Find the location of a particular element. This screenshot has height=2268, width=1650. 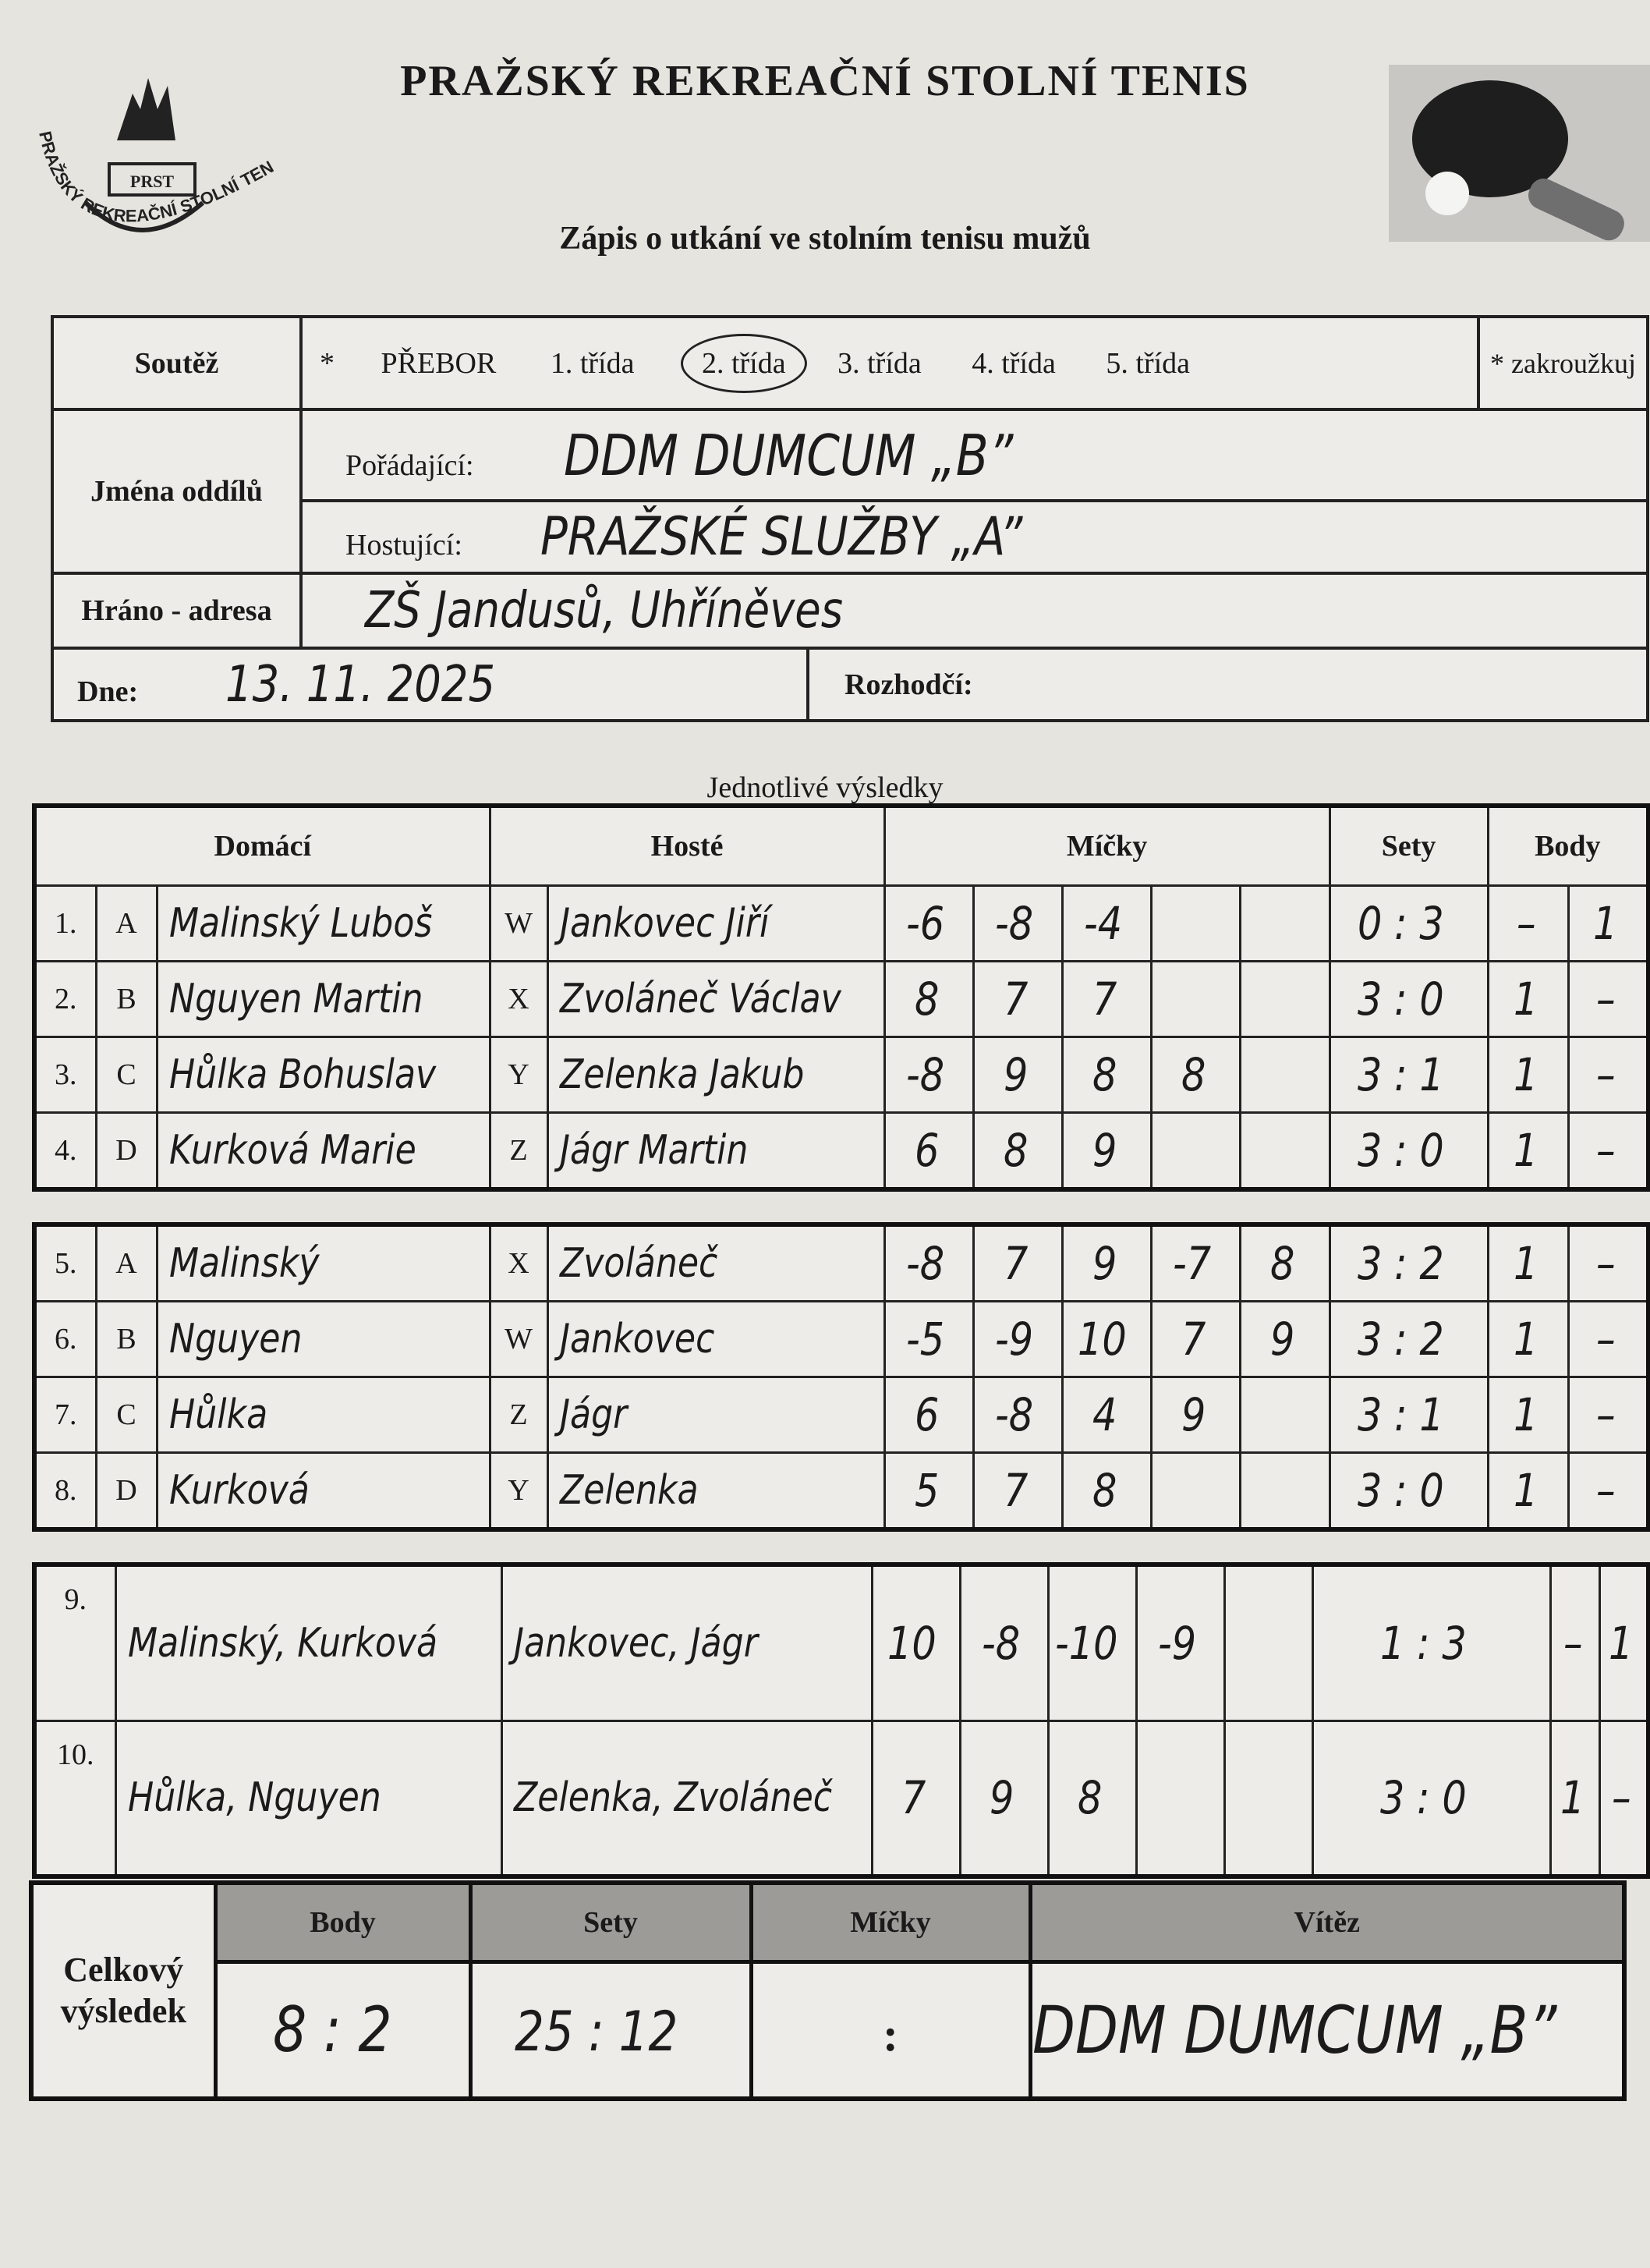

date-value: 13. 11. 2025 is located at coordinates (360, 684).